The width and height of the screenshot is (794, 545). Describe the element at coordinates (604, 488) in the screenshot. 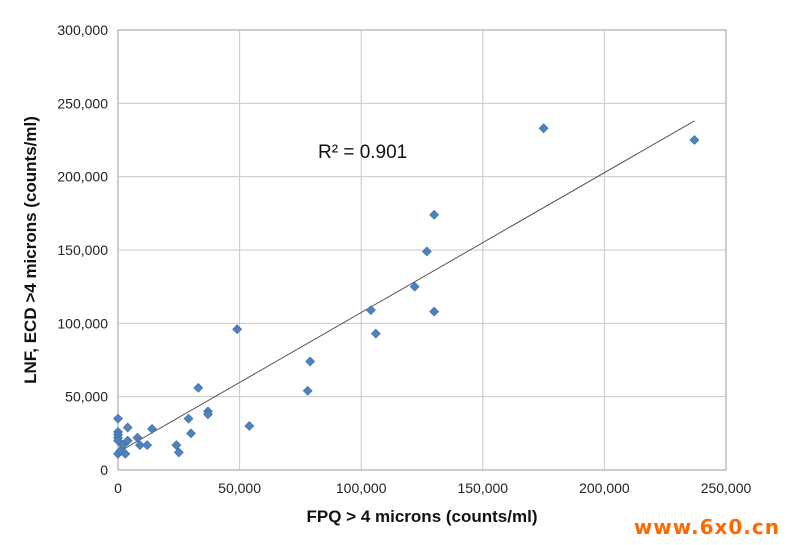

I see `x-tick-label: 200,000` at that location.